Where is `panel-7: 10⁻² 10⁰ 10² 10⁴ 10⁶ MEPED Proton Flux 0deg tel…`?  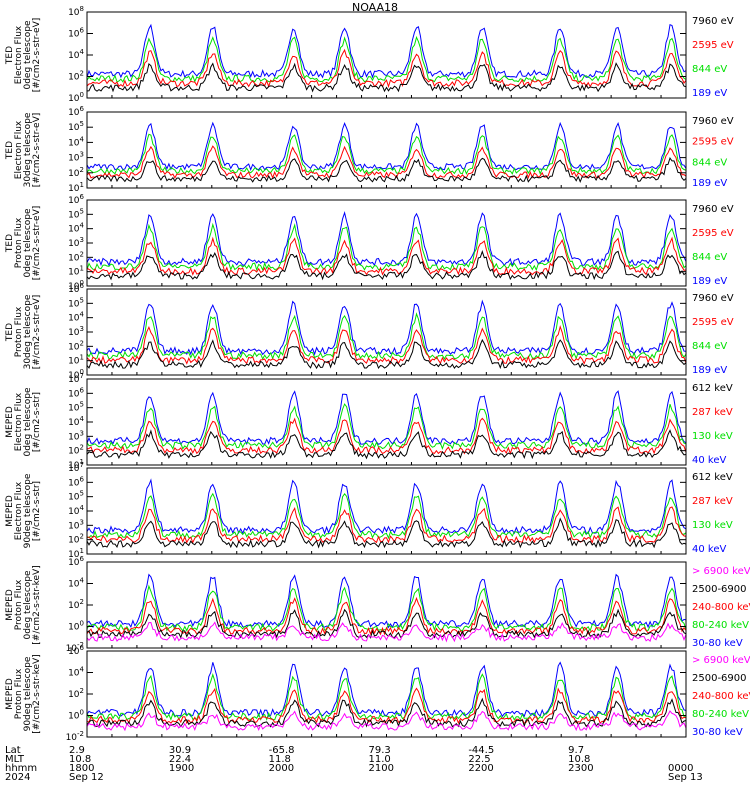 panel-7: 10⁻² 10⁰ 10² 10⁴ 10⁶ MEPED Proton Flux 0deg tel… is located at coordinates (377, 604).